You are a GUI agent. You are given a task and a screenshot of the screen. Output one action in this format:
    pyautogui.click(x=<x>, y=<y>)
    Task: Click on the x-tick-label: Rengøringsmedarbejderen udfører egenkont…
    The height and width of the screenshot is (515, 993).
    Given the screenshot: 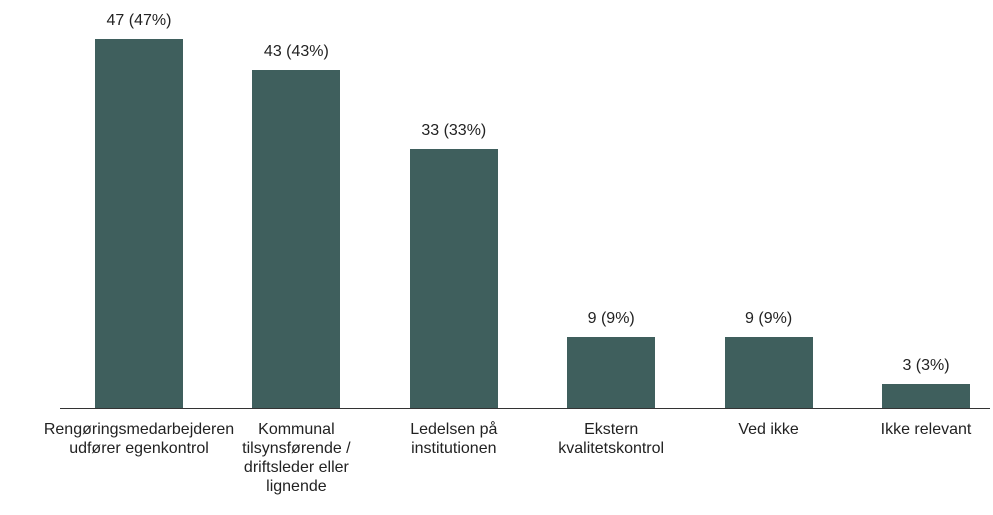 What is the action you would take?
    pyautogui.click(x=139, y=439)
    